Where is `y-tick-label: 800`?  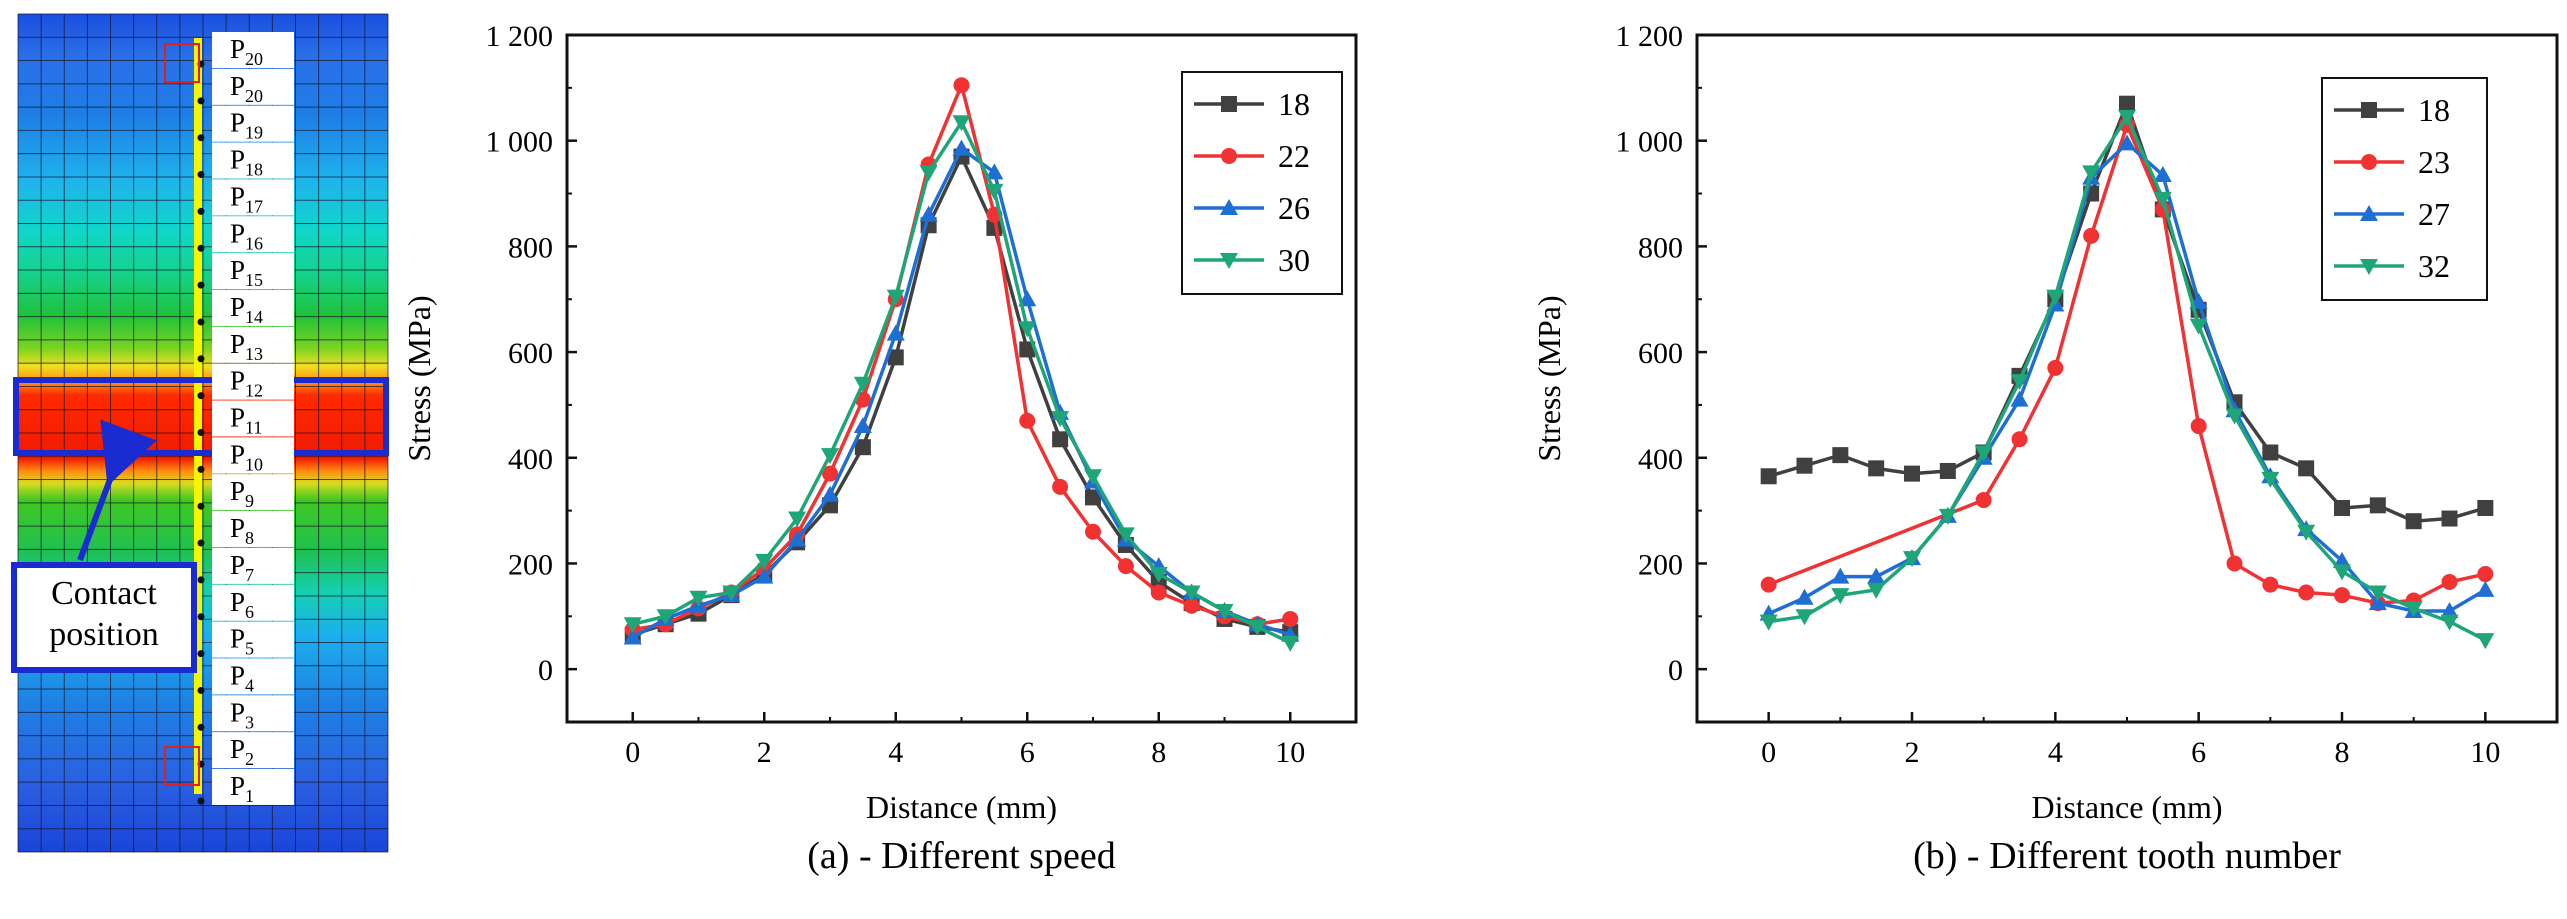
y-tick-label: 800 is located at coordinates (1660, 247).